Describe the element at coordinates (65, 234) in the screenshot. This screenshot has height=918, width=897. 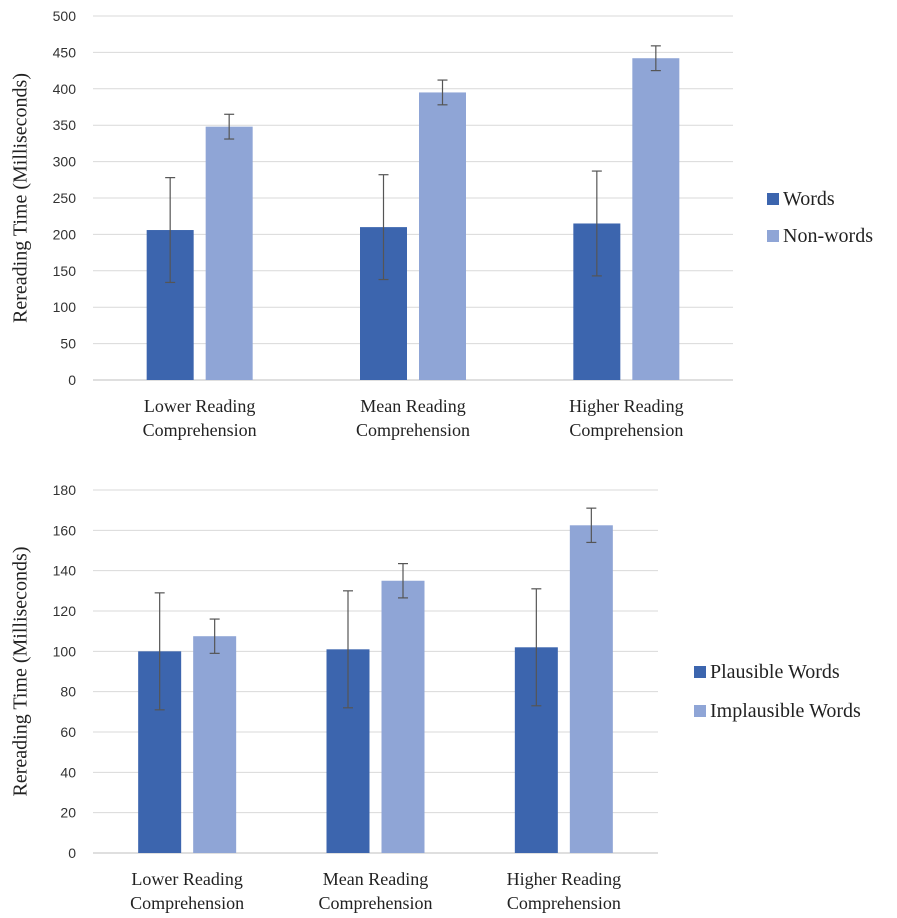
I see `y-tick-label: 200` at that location.